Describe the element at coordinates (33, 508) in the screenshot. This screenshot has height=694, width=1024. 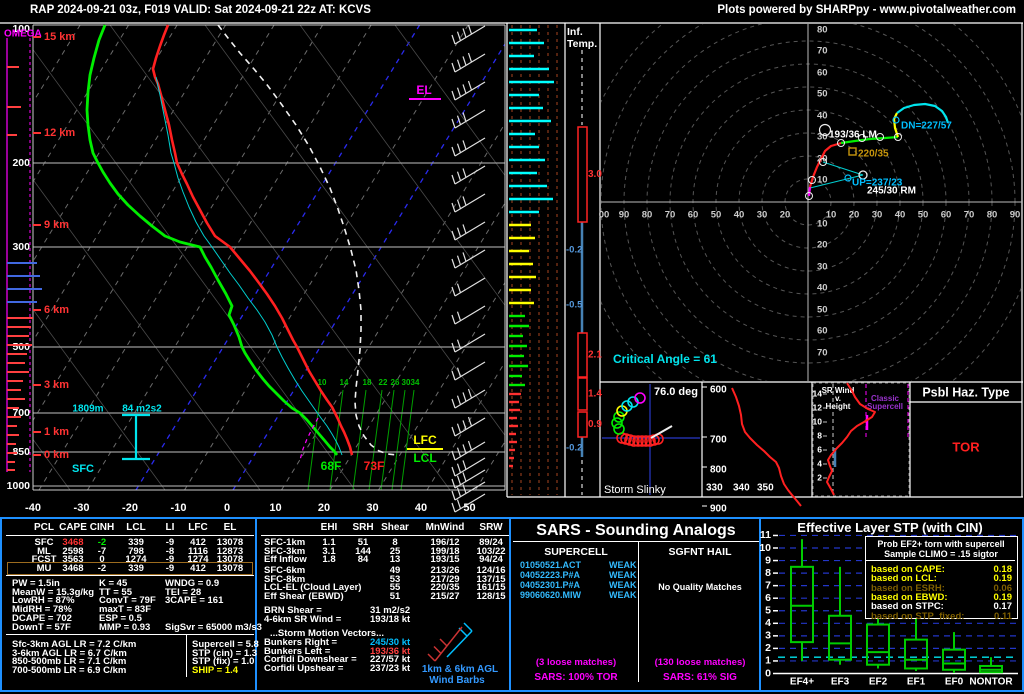
I see `temp-axis-label: -40` at that location.